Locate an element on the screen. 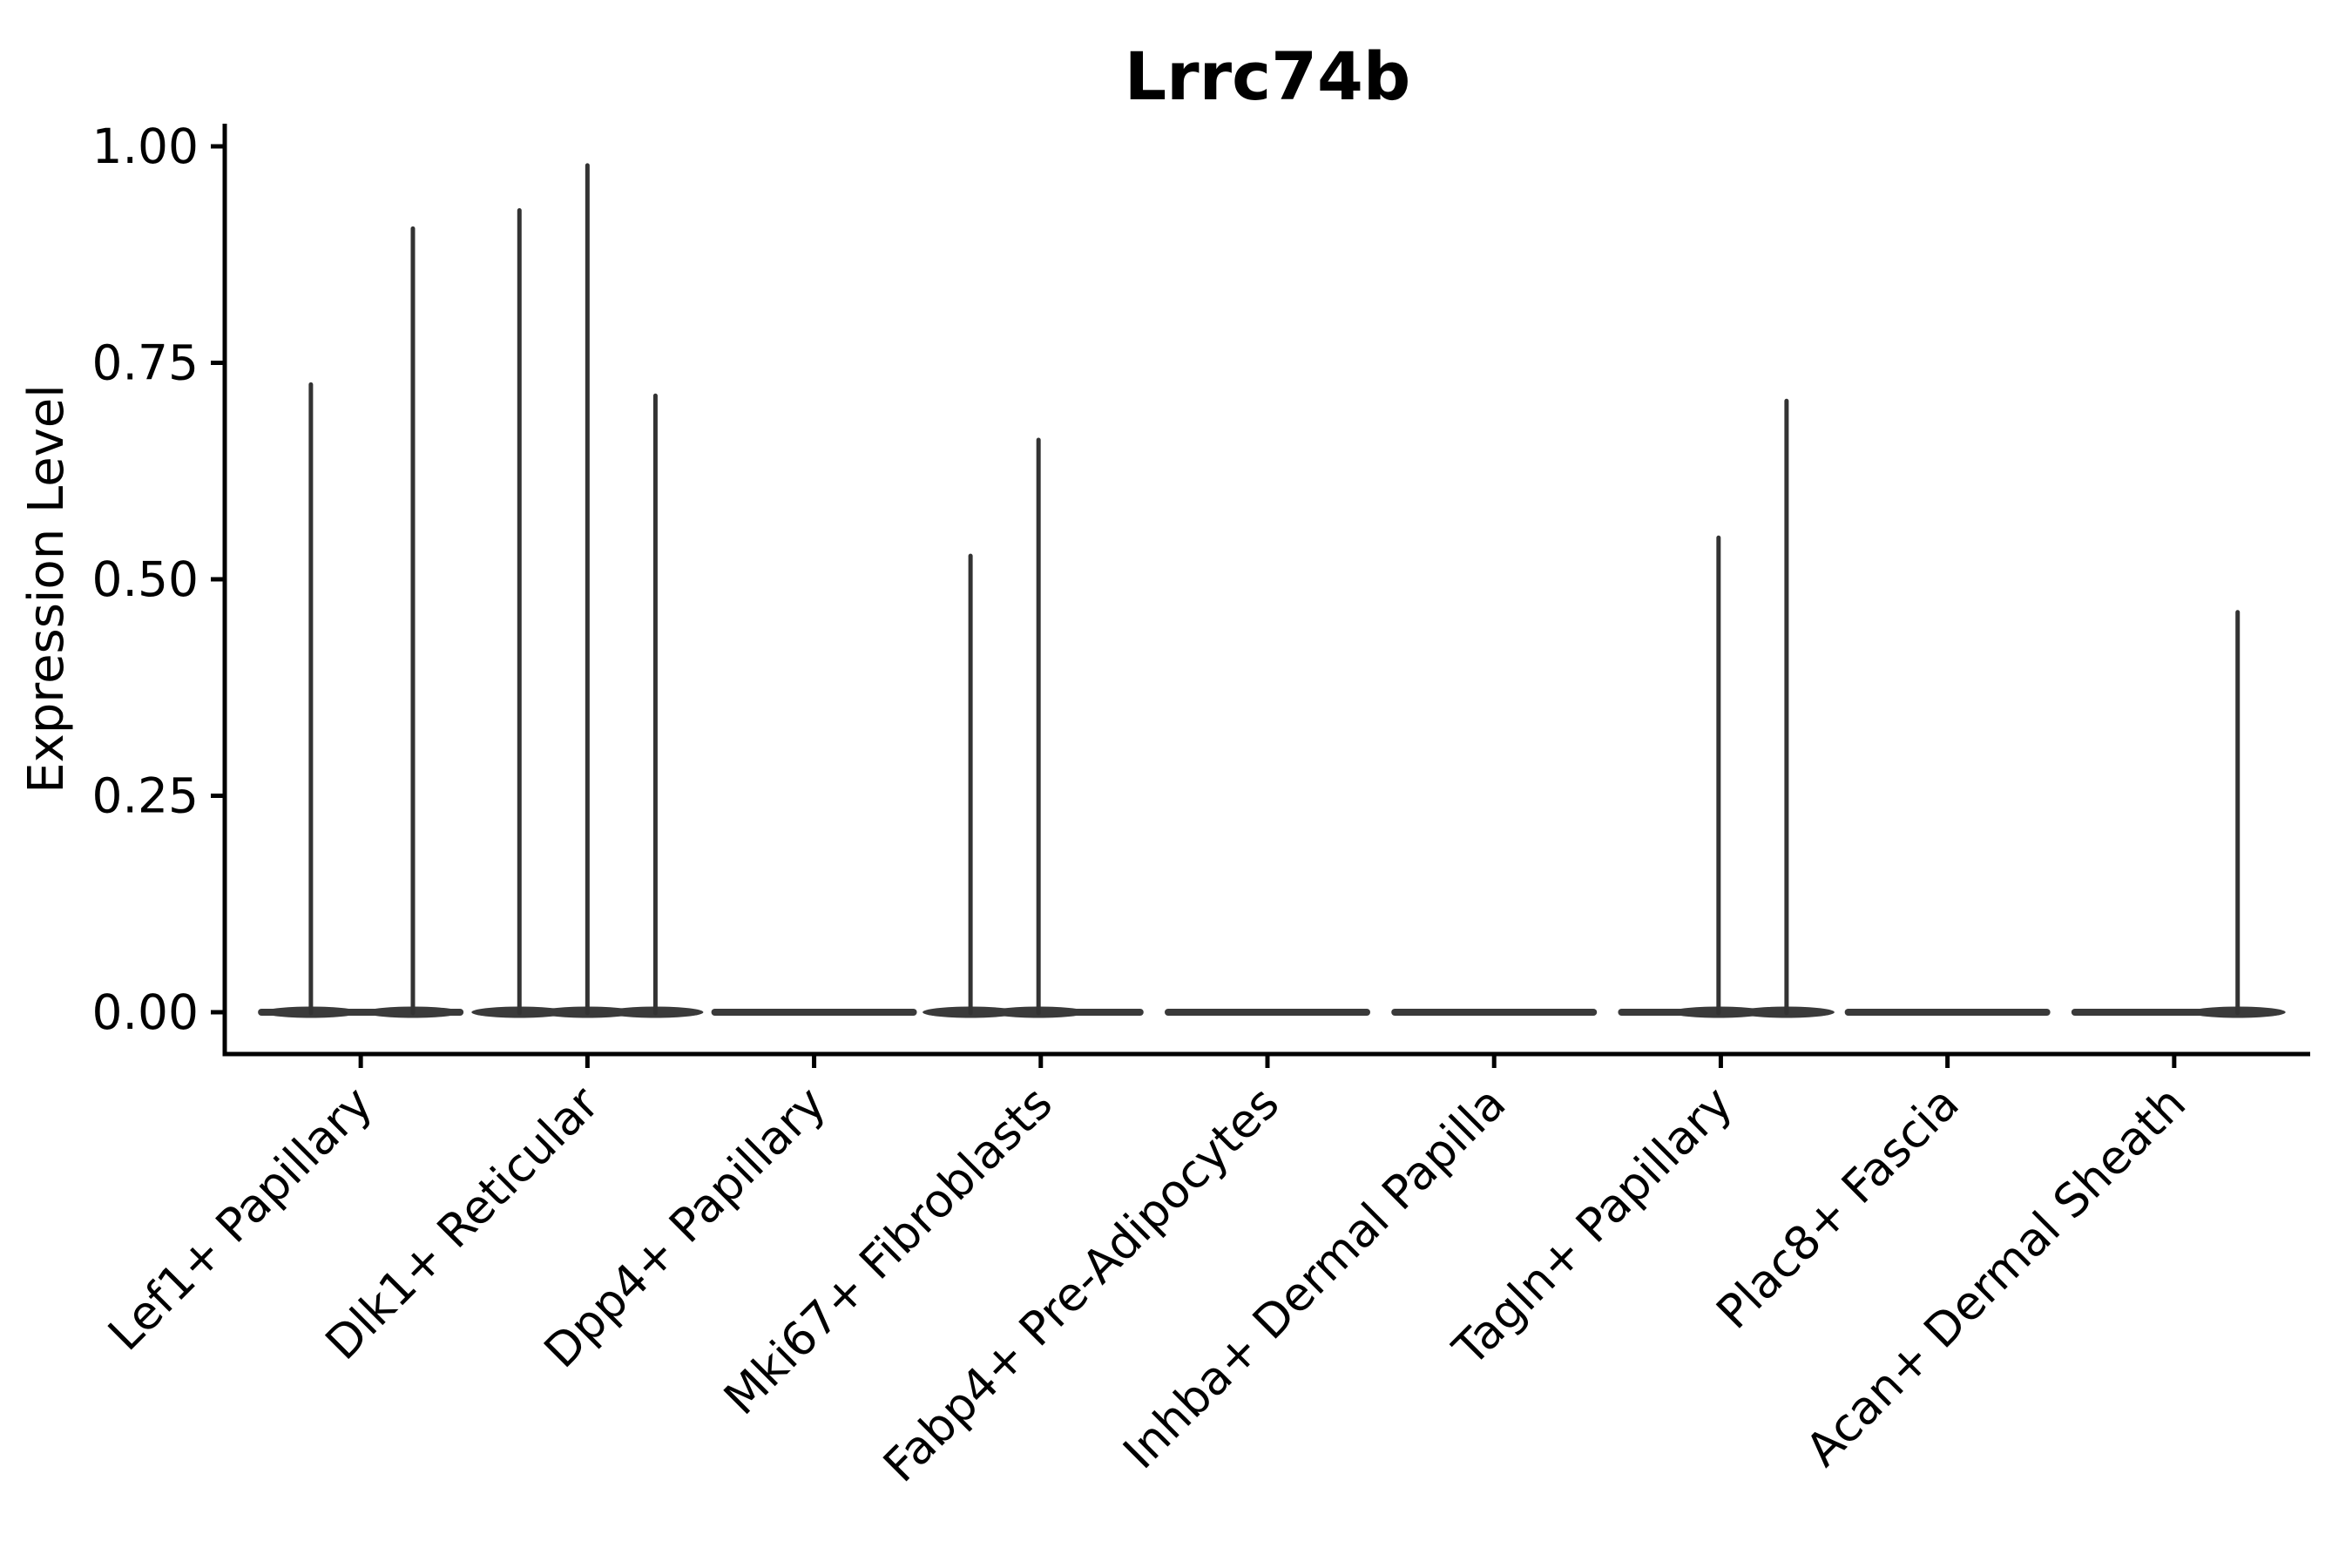 The image size is (2352, 1568). x-tick-label: Inhba+ Dermal Papilla is located at coordinates (1314, 1278).